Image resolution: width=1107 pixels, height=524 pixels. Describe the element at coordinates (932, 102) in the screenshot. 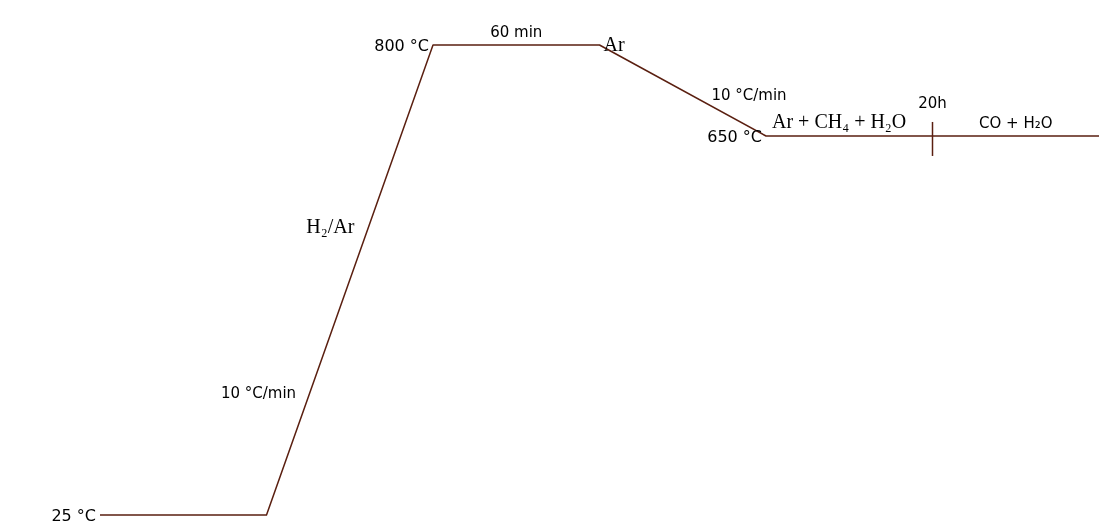

I see `annotation: 20h` at that location.